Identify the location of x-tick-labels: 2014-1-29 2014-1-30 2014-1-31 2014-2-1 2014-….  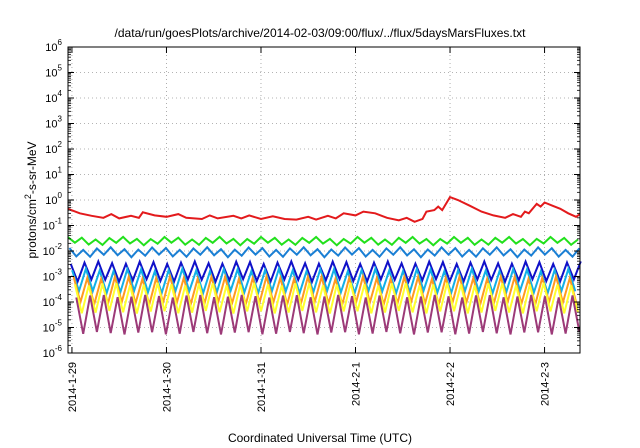
(309, 387).